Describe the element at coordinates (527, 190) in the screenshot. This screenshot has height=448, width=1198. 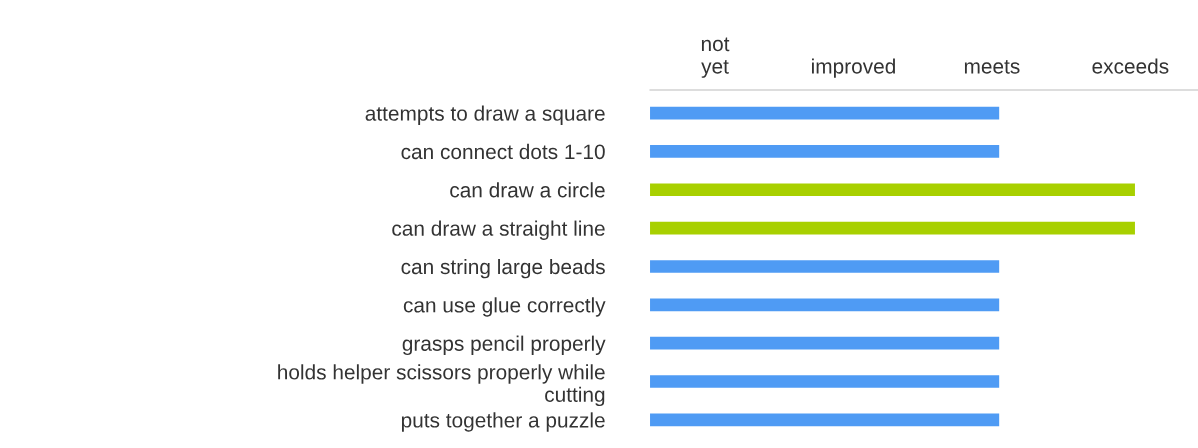
I see `y-tick-label: can draw a circle` at that location.